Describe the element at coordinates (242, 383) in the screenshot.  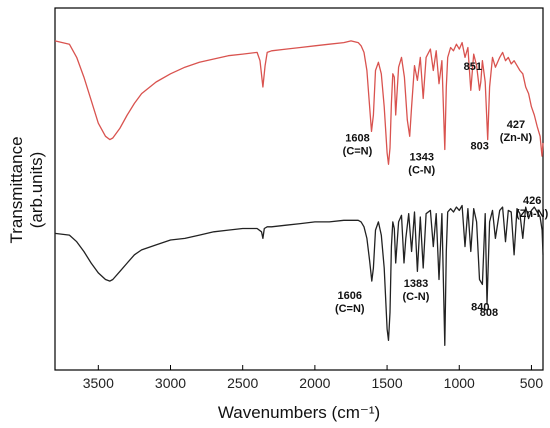
I see `x-tick-label: 2500` at that location.